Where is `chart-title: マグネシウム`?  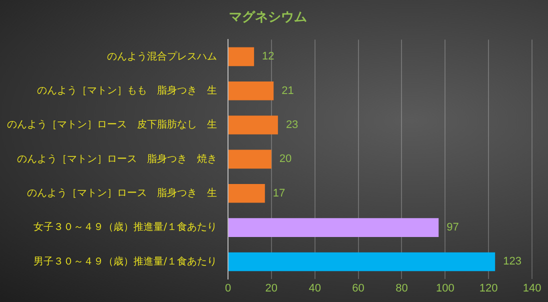 chart-title: マグネシウム is located at coordinates (268, 18).